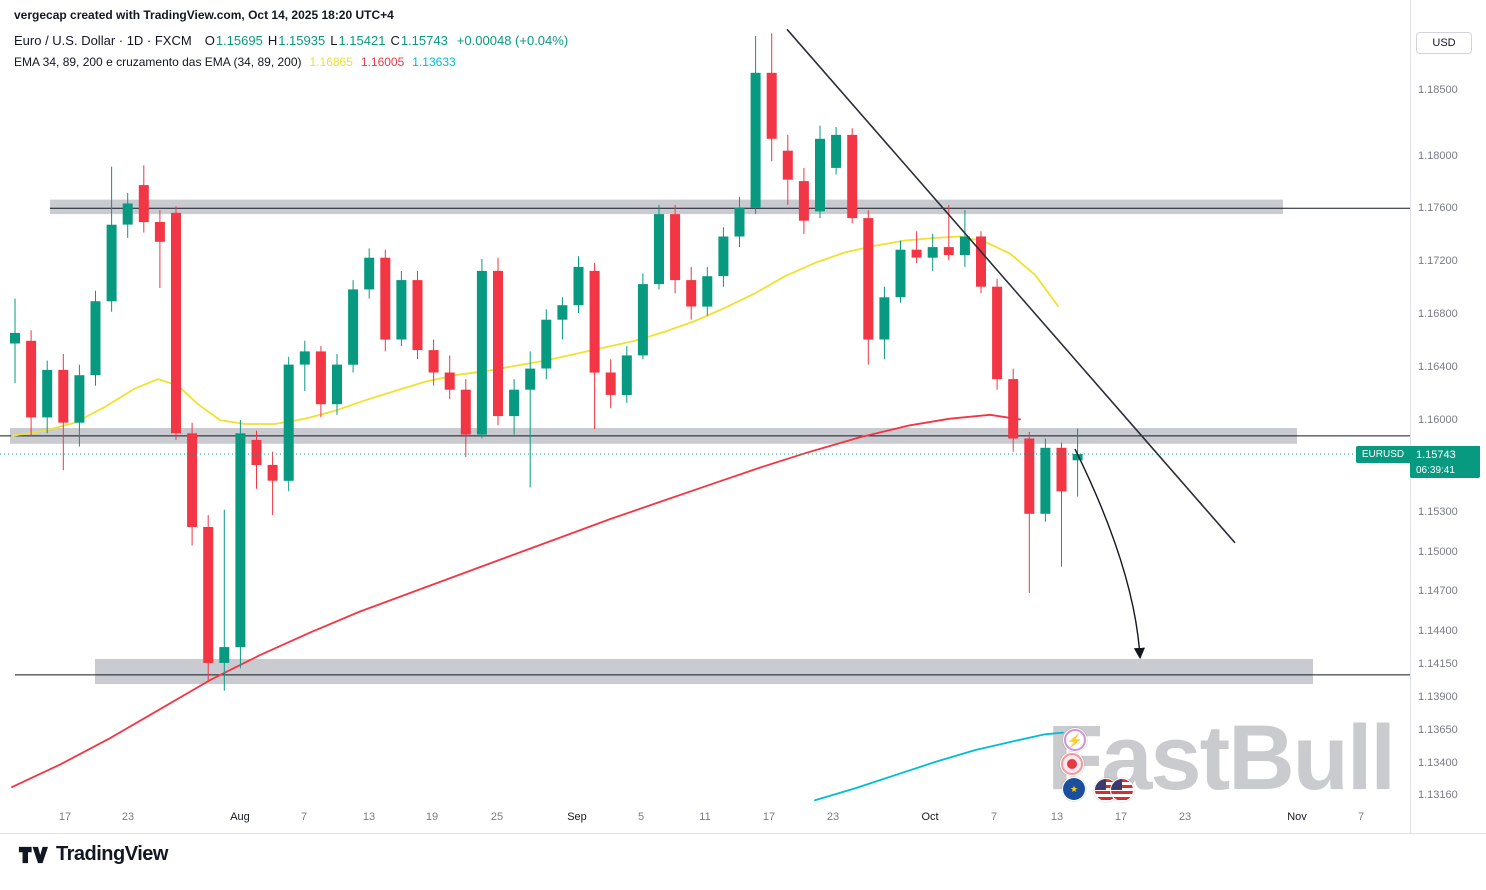 Image resolution: width=1486 pixels, height=890 pixels. What do you see at coordinates (1438, 794) in the screenshot?
I see `price-axis-label: 1.13160` at bounding box center [1438, 794].